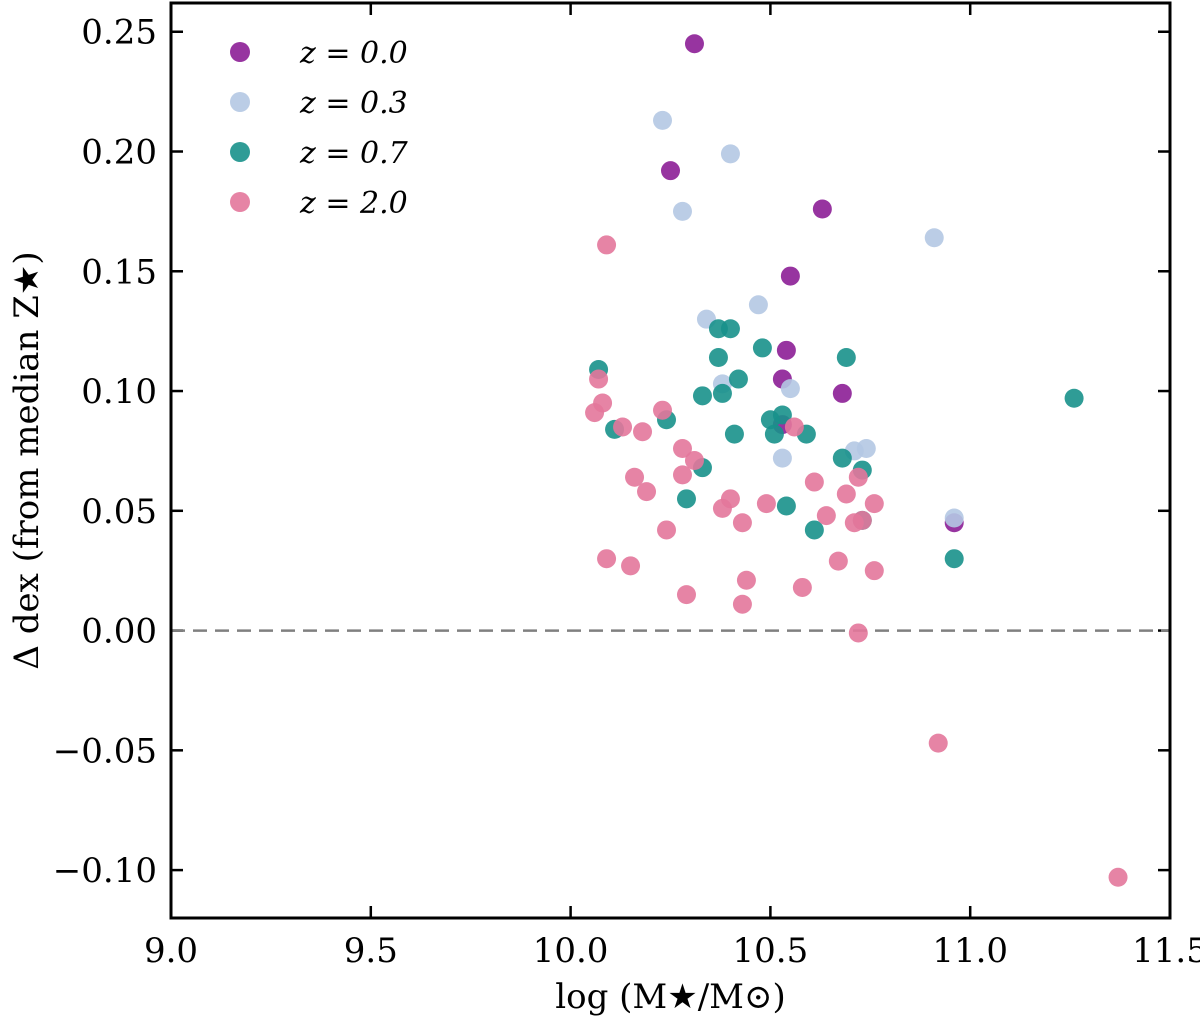 The width and height of the screenshot is (1200, 1020). What do you see at coordinates (105, 751) in the screenshot?
I see `y-tick-label: −0.05` at bounding box center [105, 751].